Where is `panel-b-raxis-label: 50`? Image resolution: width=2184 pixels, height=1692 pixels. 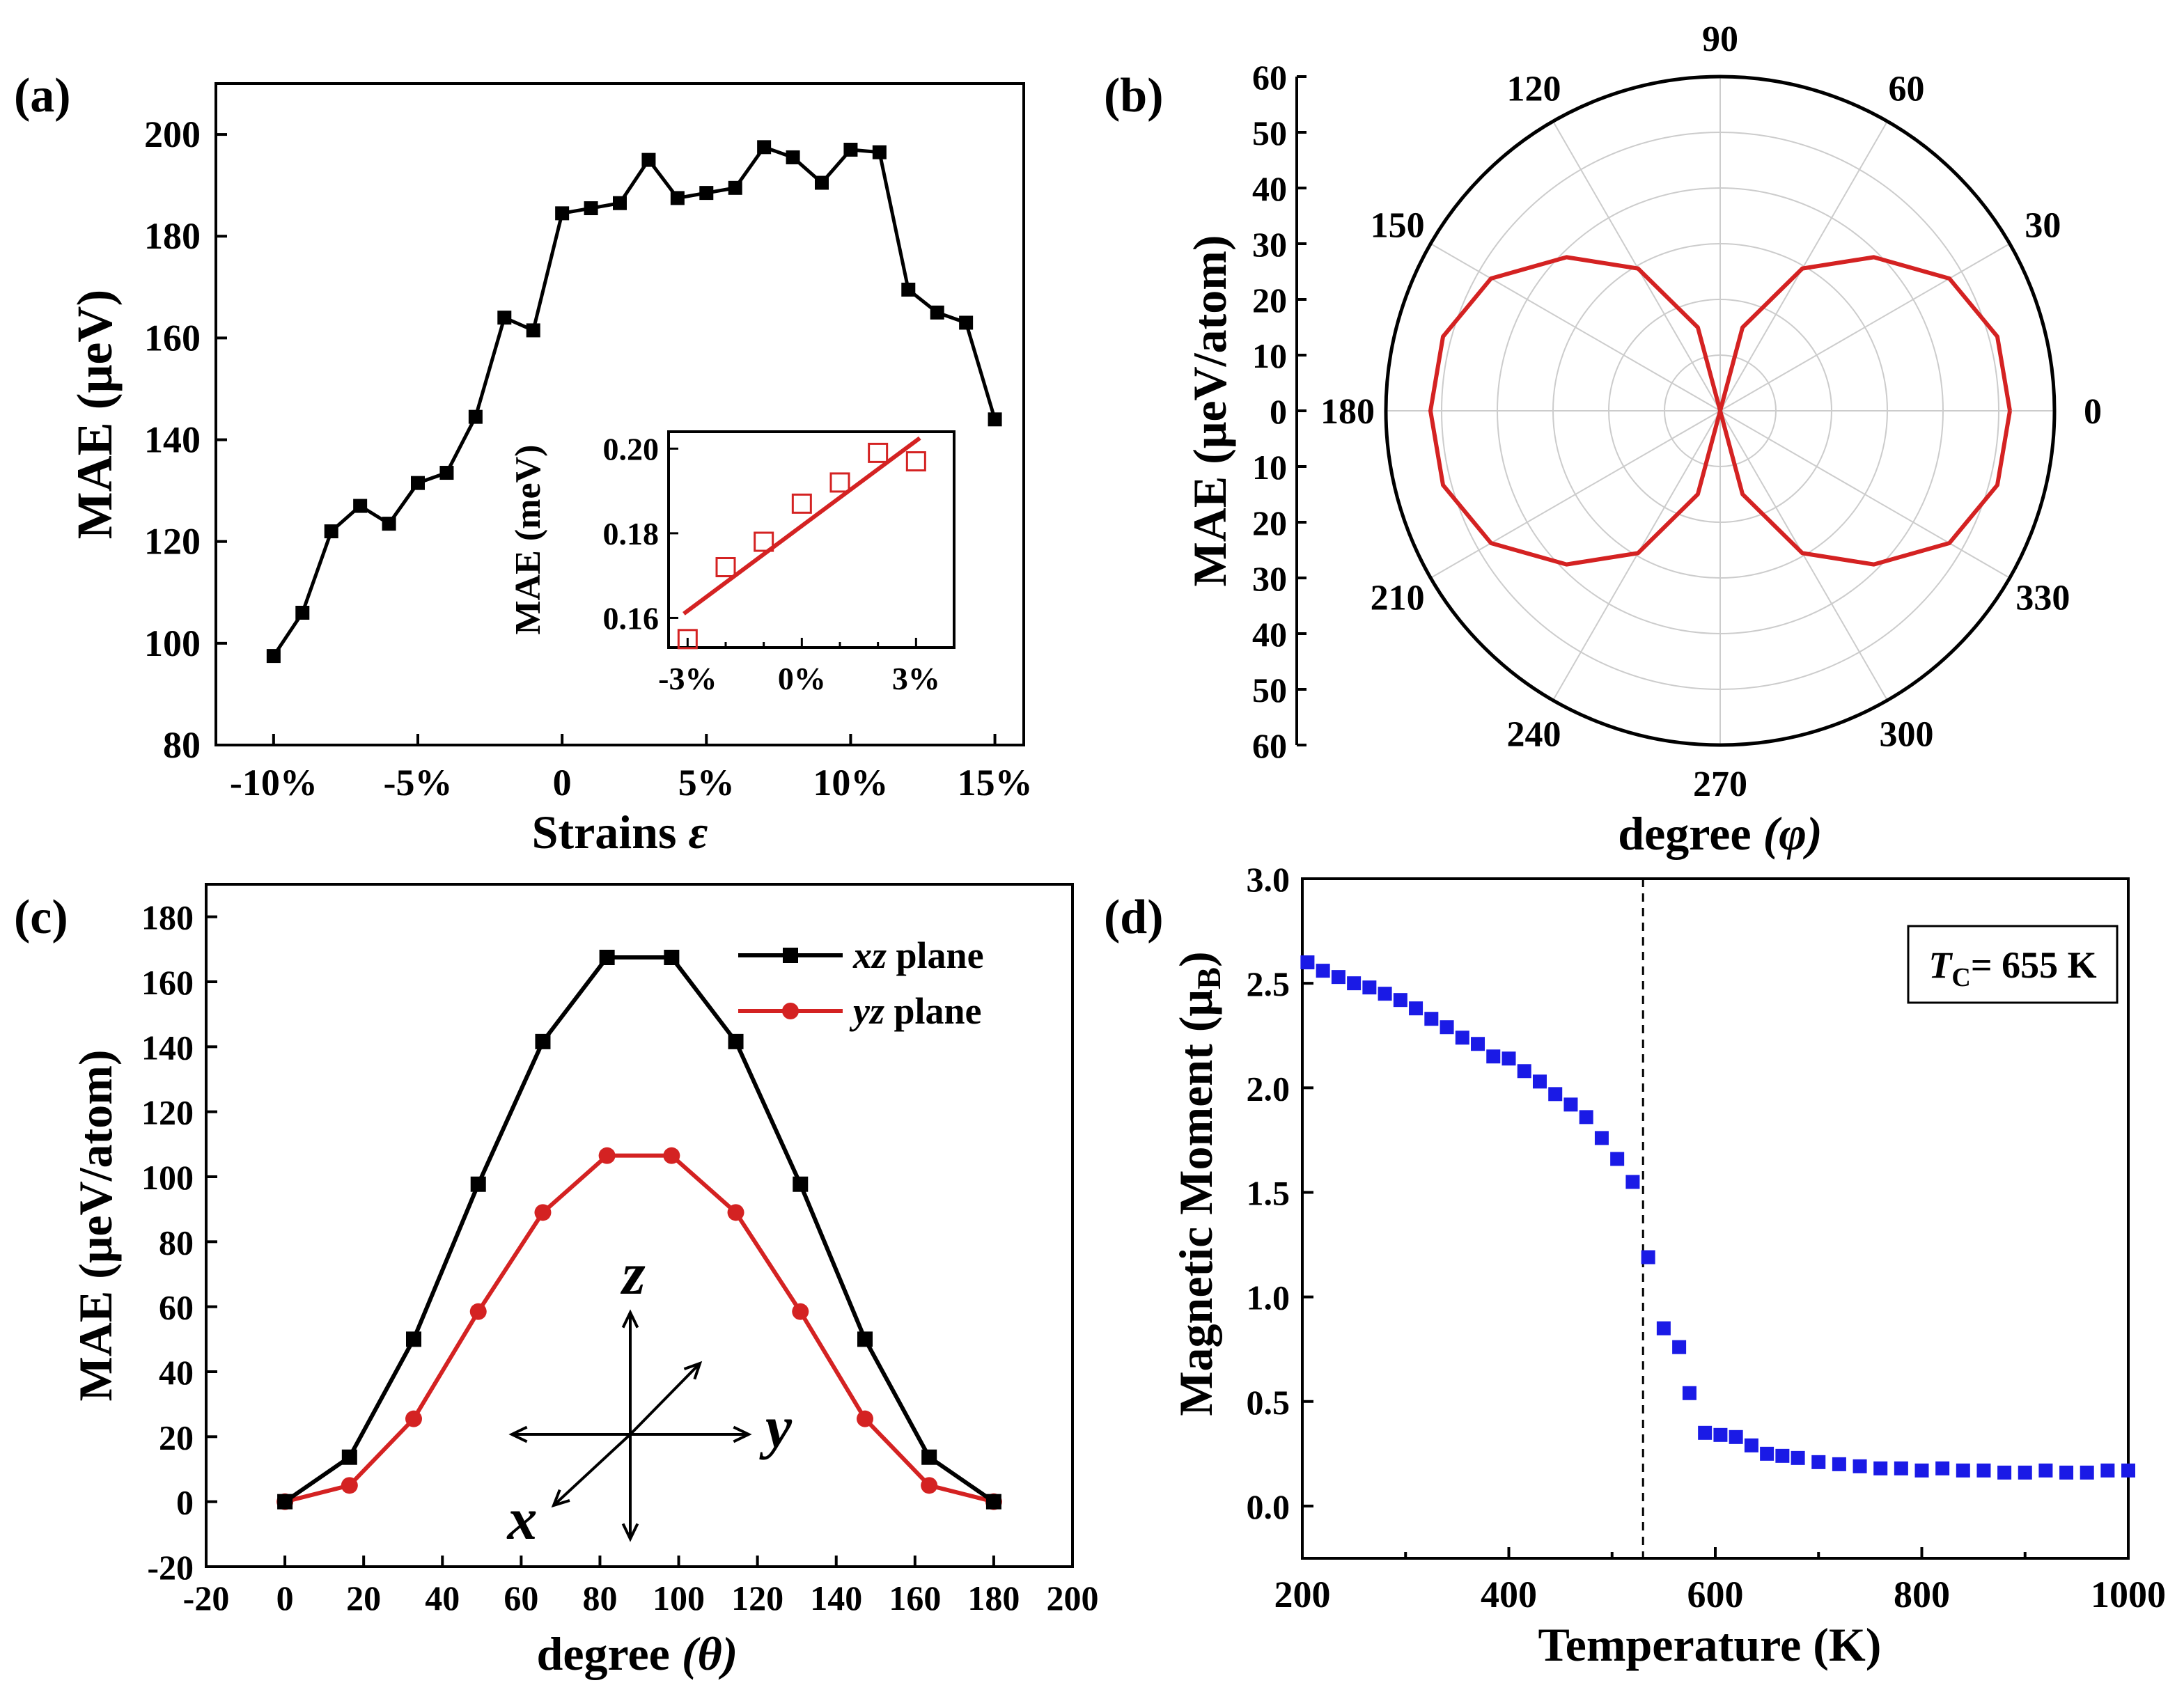 panel-b-raxis-label: 50 is located at coordinates (1269, 690).